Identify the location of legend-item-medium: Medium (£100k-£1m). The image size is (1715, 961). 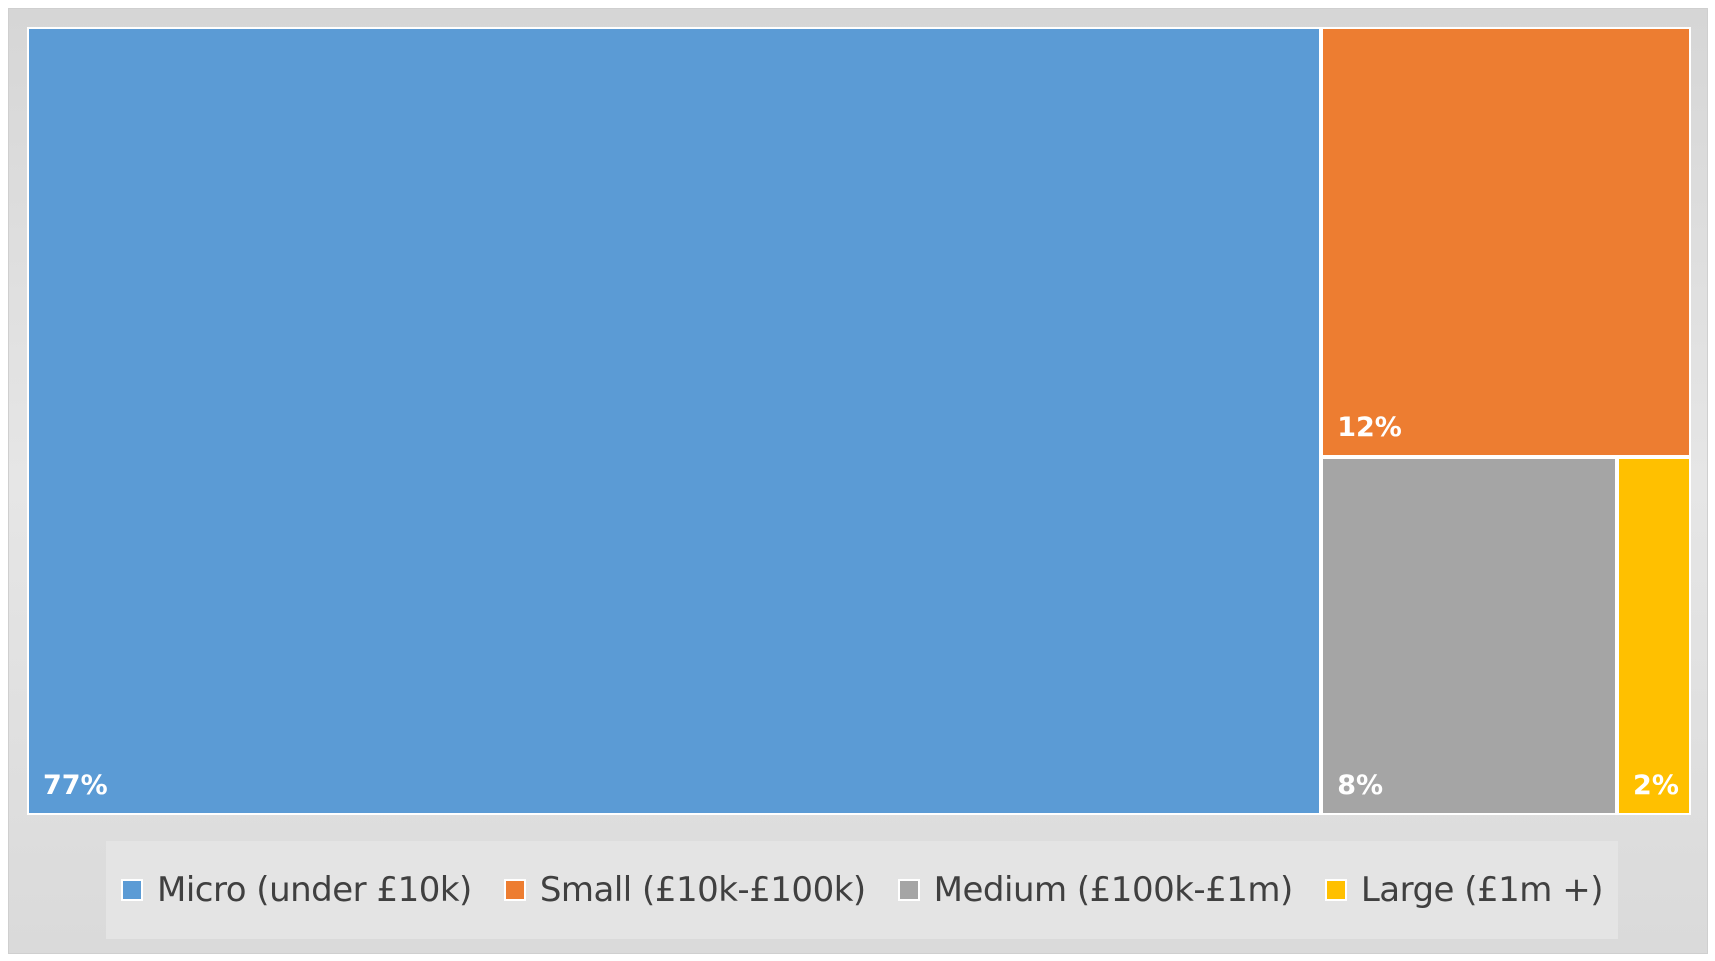
(1095, 890).